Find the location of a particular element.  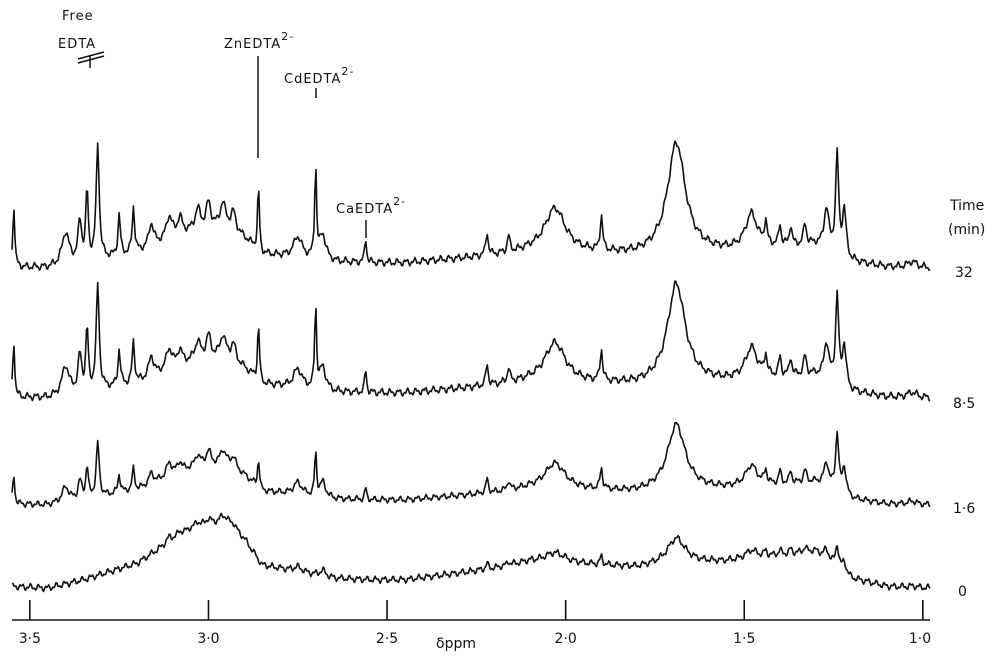

annotations: Free EDTA ZnEDTA2- CdEDTA2- CaEDTA2- is located at coordinates (232, 123).